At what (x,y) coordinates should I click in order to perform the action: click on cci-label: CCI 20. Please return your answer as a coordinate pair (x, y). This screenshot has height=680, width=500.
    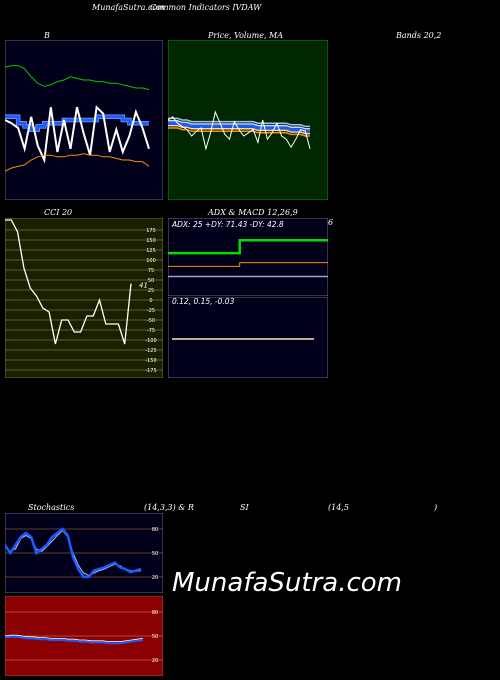
    Looking at the image, I should click on (58, 212).